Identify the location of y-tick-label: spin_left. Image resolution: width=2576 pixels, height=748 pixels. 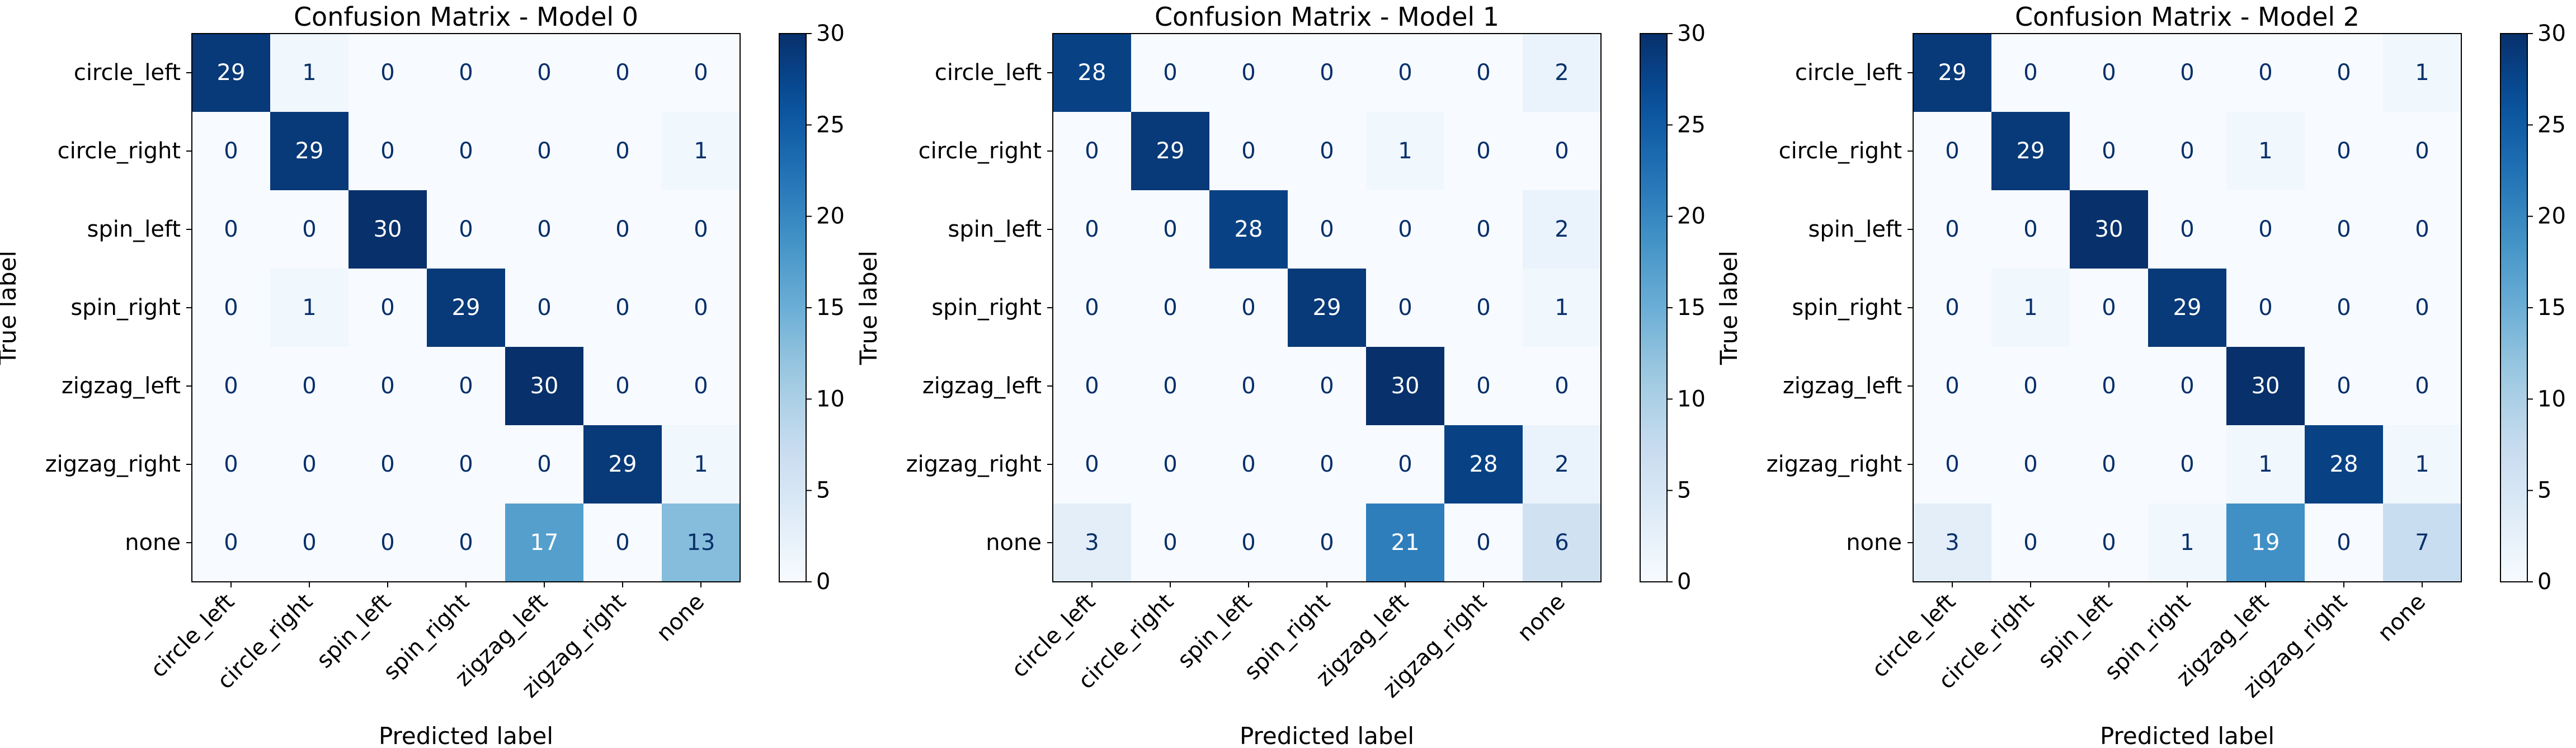
(995, 229).